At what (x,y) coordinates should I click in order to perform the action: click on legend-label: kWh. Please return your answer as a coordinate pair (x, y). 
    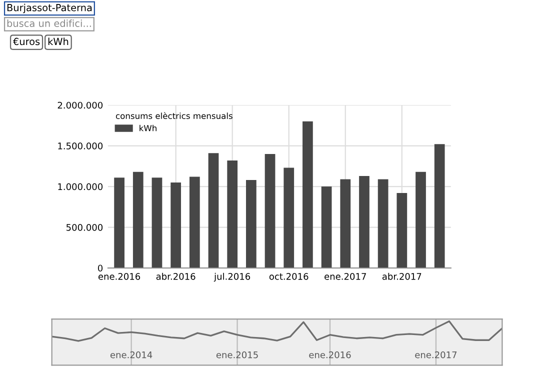
    Looking at the image, I should click on (148, 128).